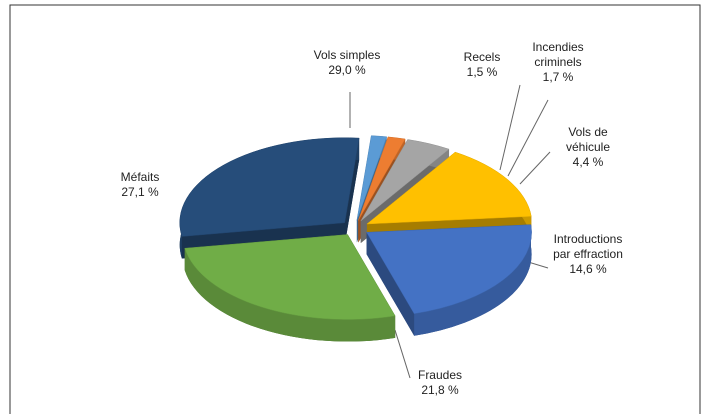  What do you see at coordinates (440, 375) in the screenshot?
I see `label-name: Fraudes` at bounding box center [440, 375].